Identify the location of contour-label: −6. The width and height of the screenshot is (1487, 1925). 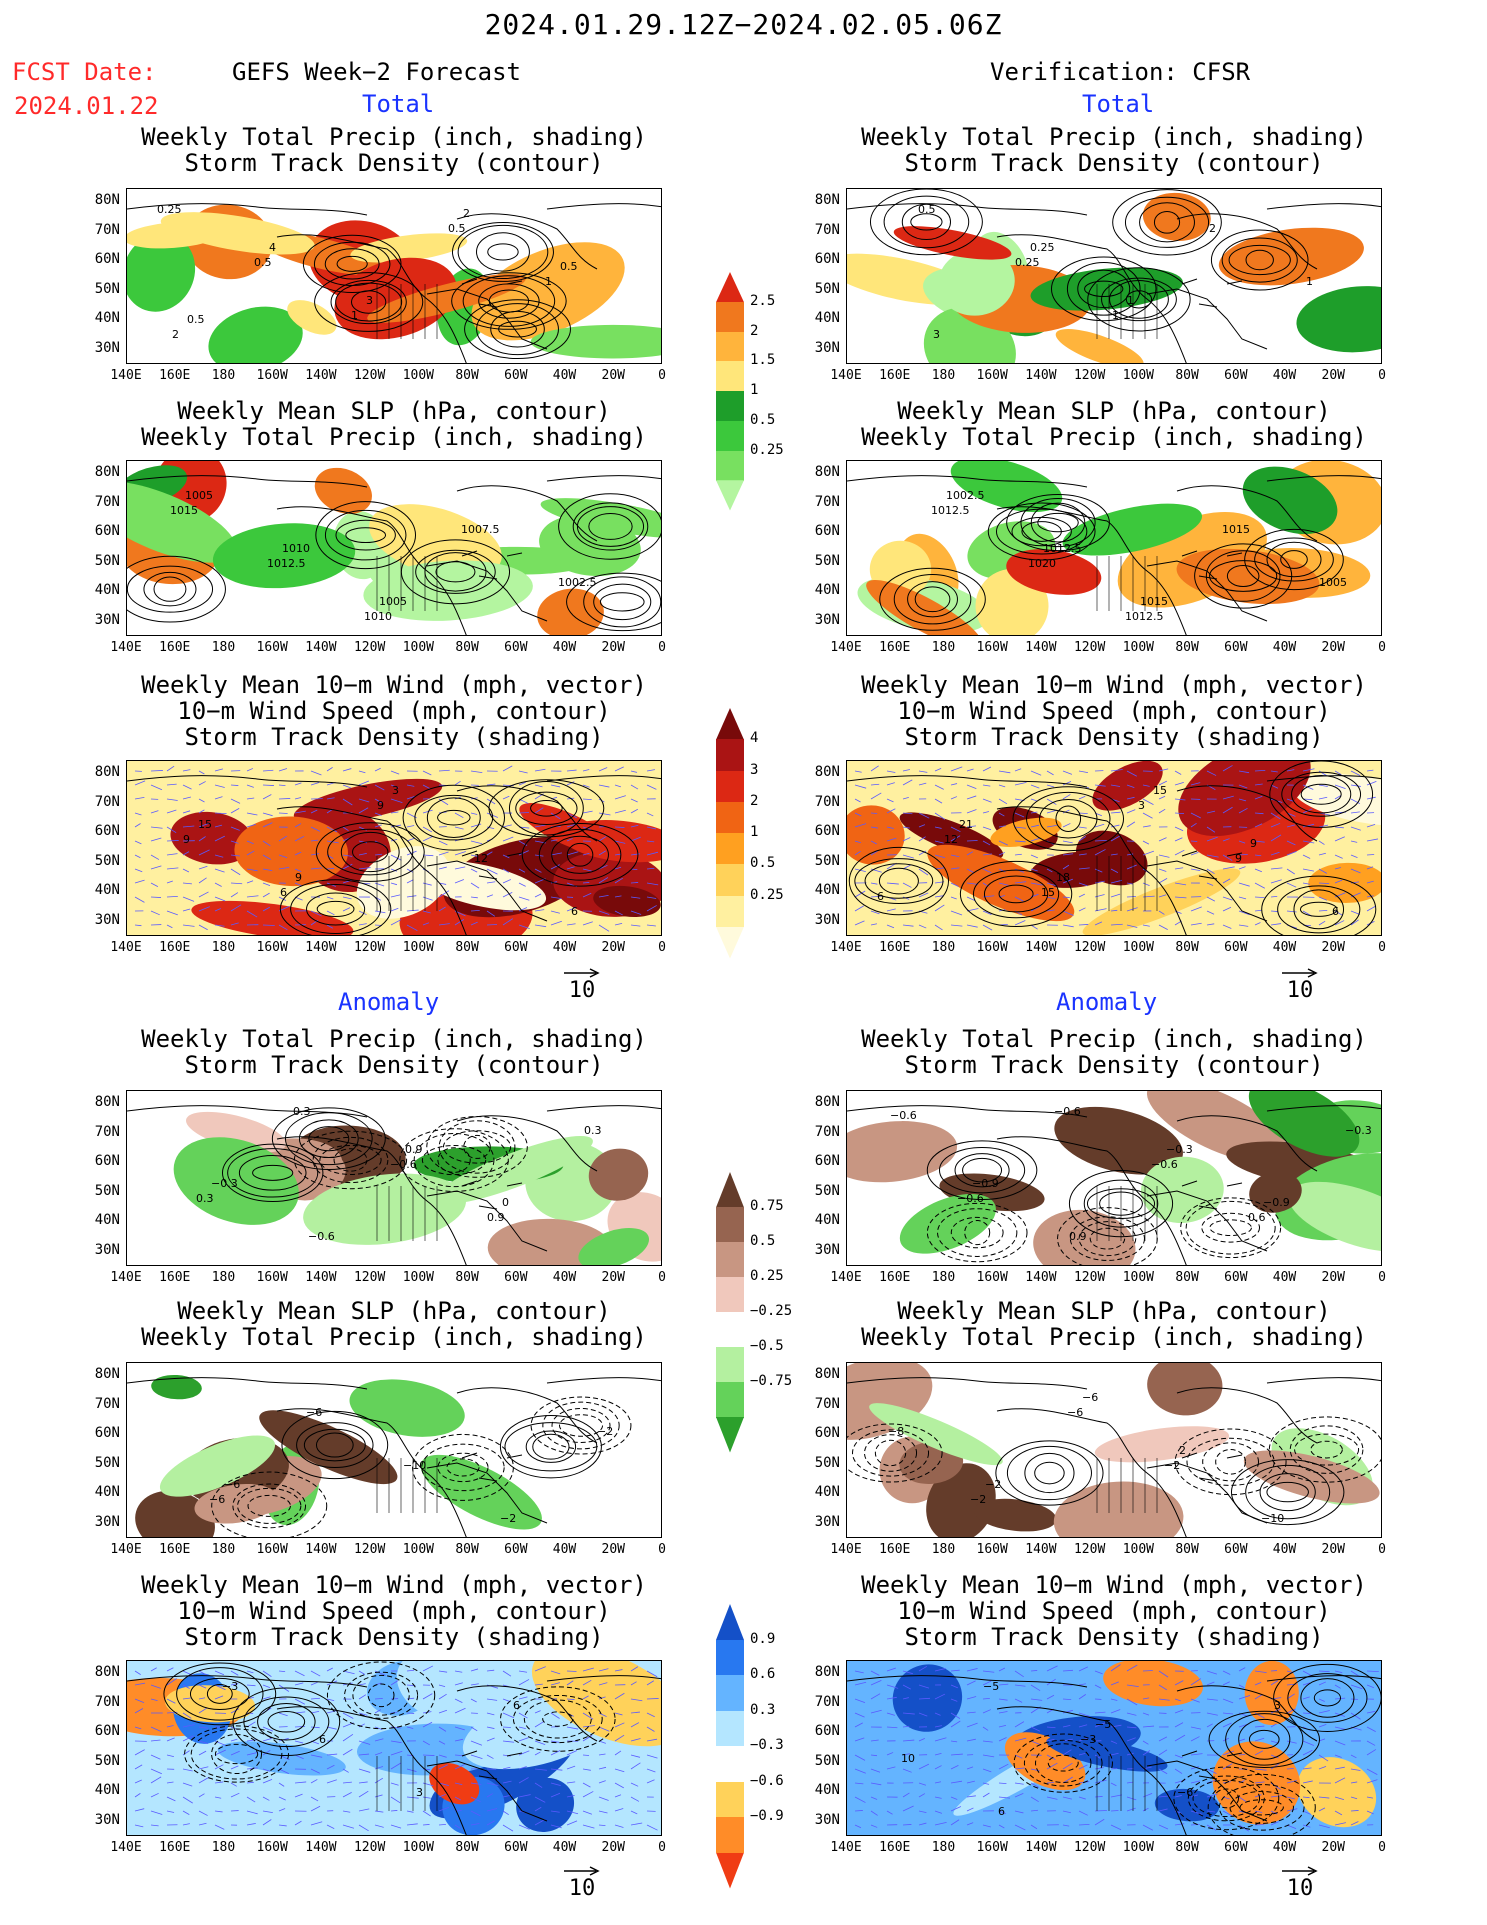
(1075, 1412).